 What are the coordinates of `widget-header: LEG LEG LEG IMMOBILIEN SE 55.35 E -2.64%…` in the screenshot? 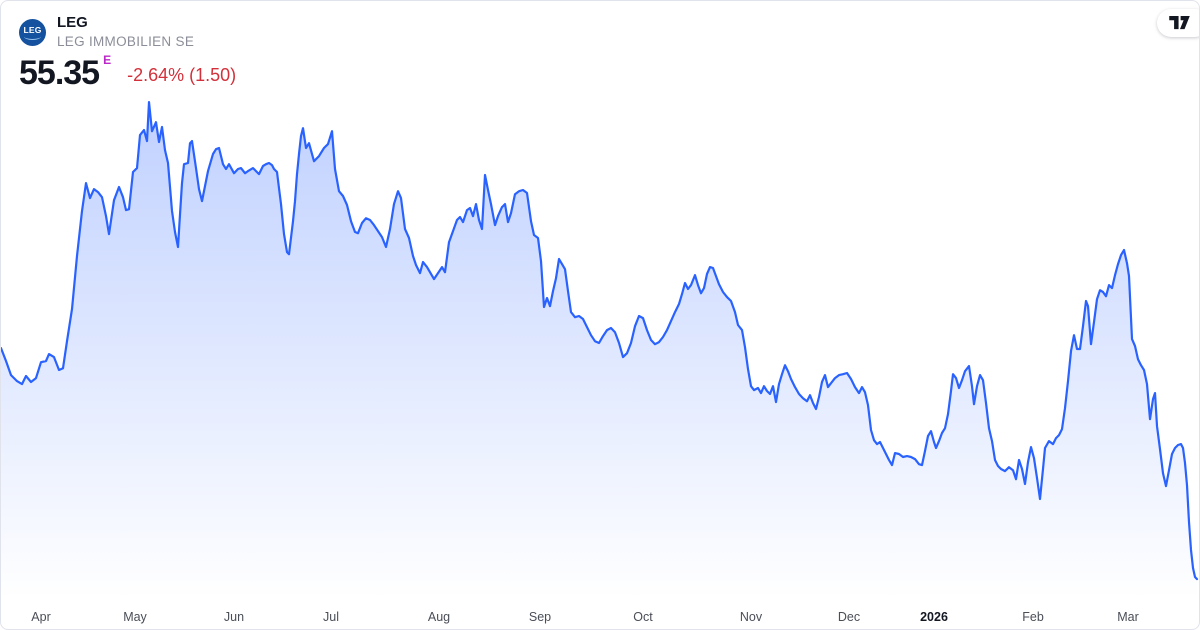 It's located at (128, 53).